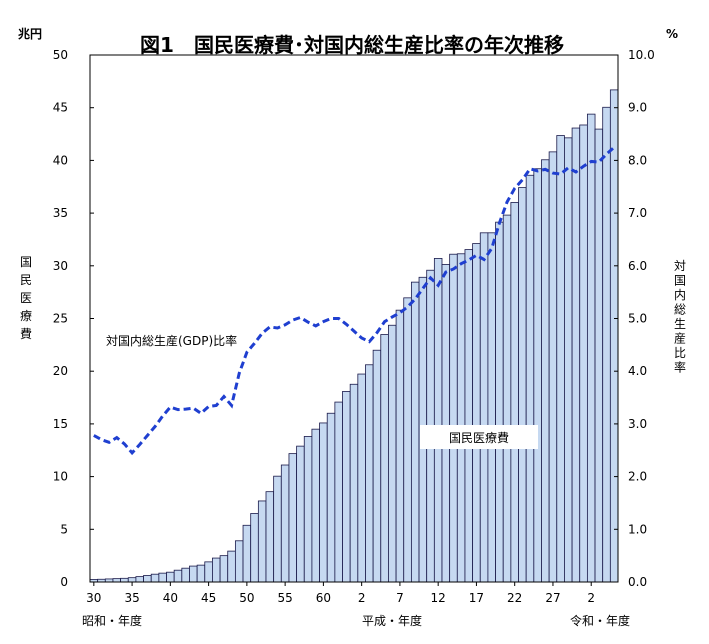 The height and width of the screenshot is (644, 709). Describe the element at coordinates (30, 33) in the screenshot. I see `left-unit-label: 兆円` at that location.